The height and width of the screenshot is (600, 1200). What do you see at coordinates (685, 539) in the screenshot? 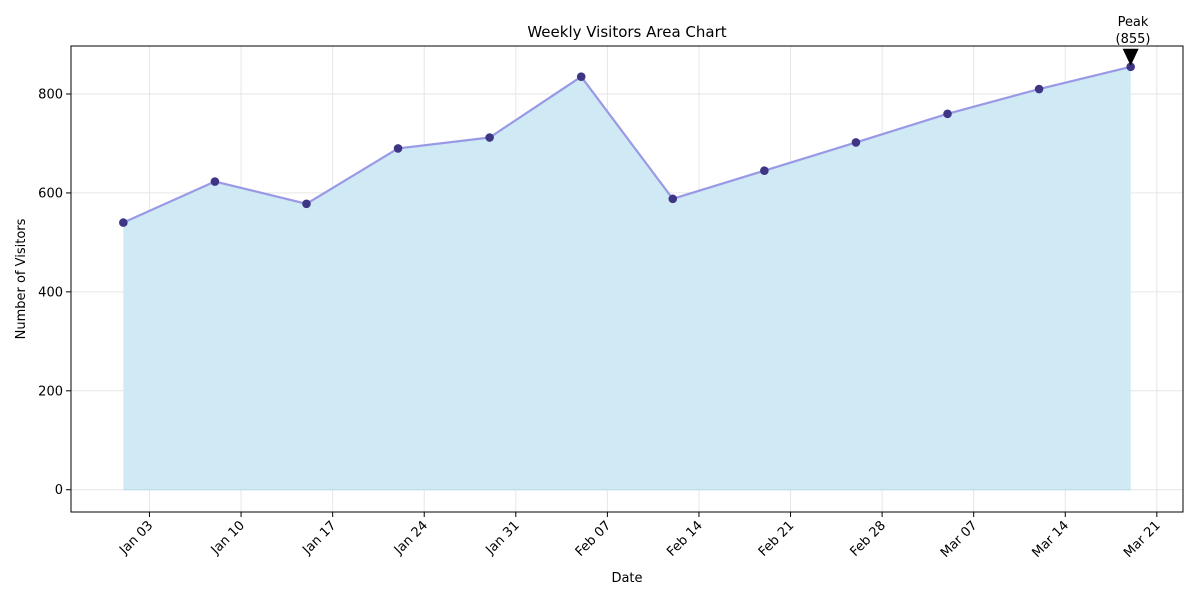
I see `x-tick-label: Feb 14` at bounding box center [685, 539].